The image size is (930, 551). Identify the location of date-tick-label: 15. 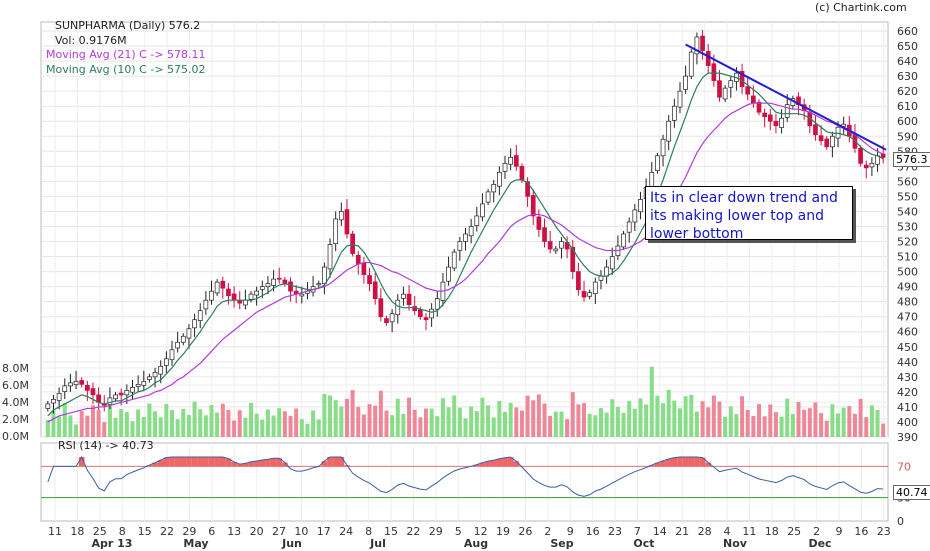
(145, 531).